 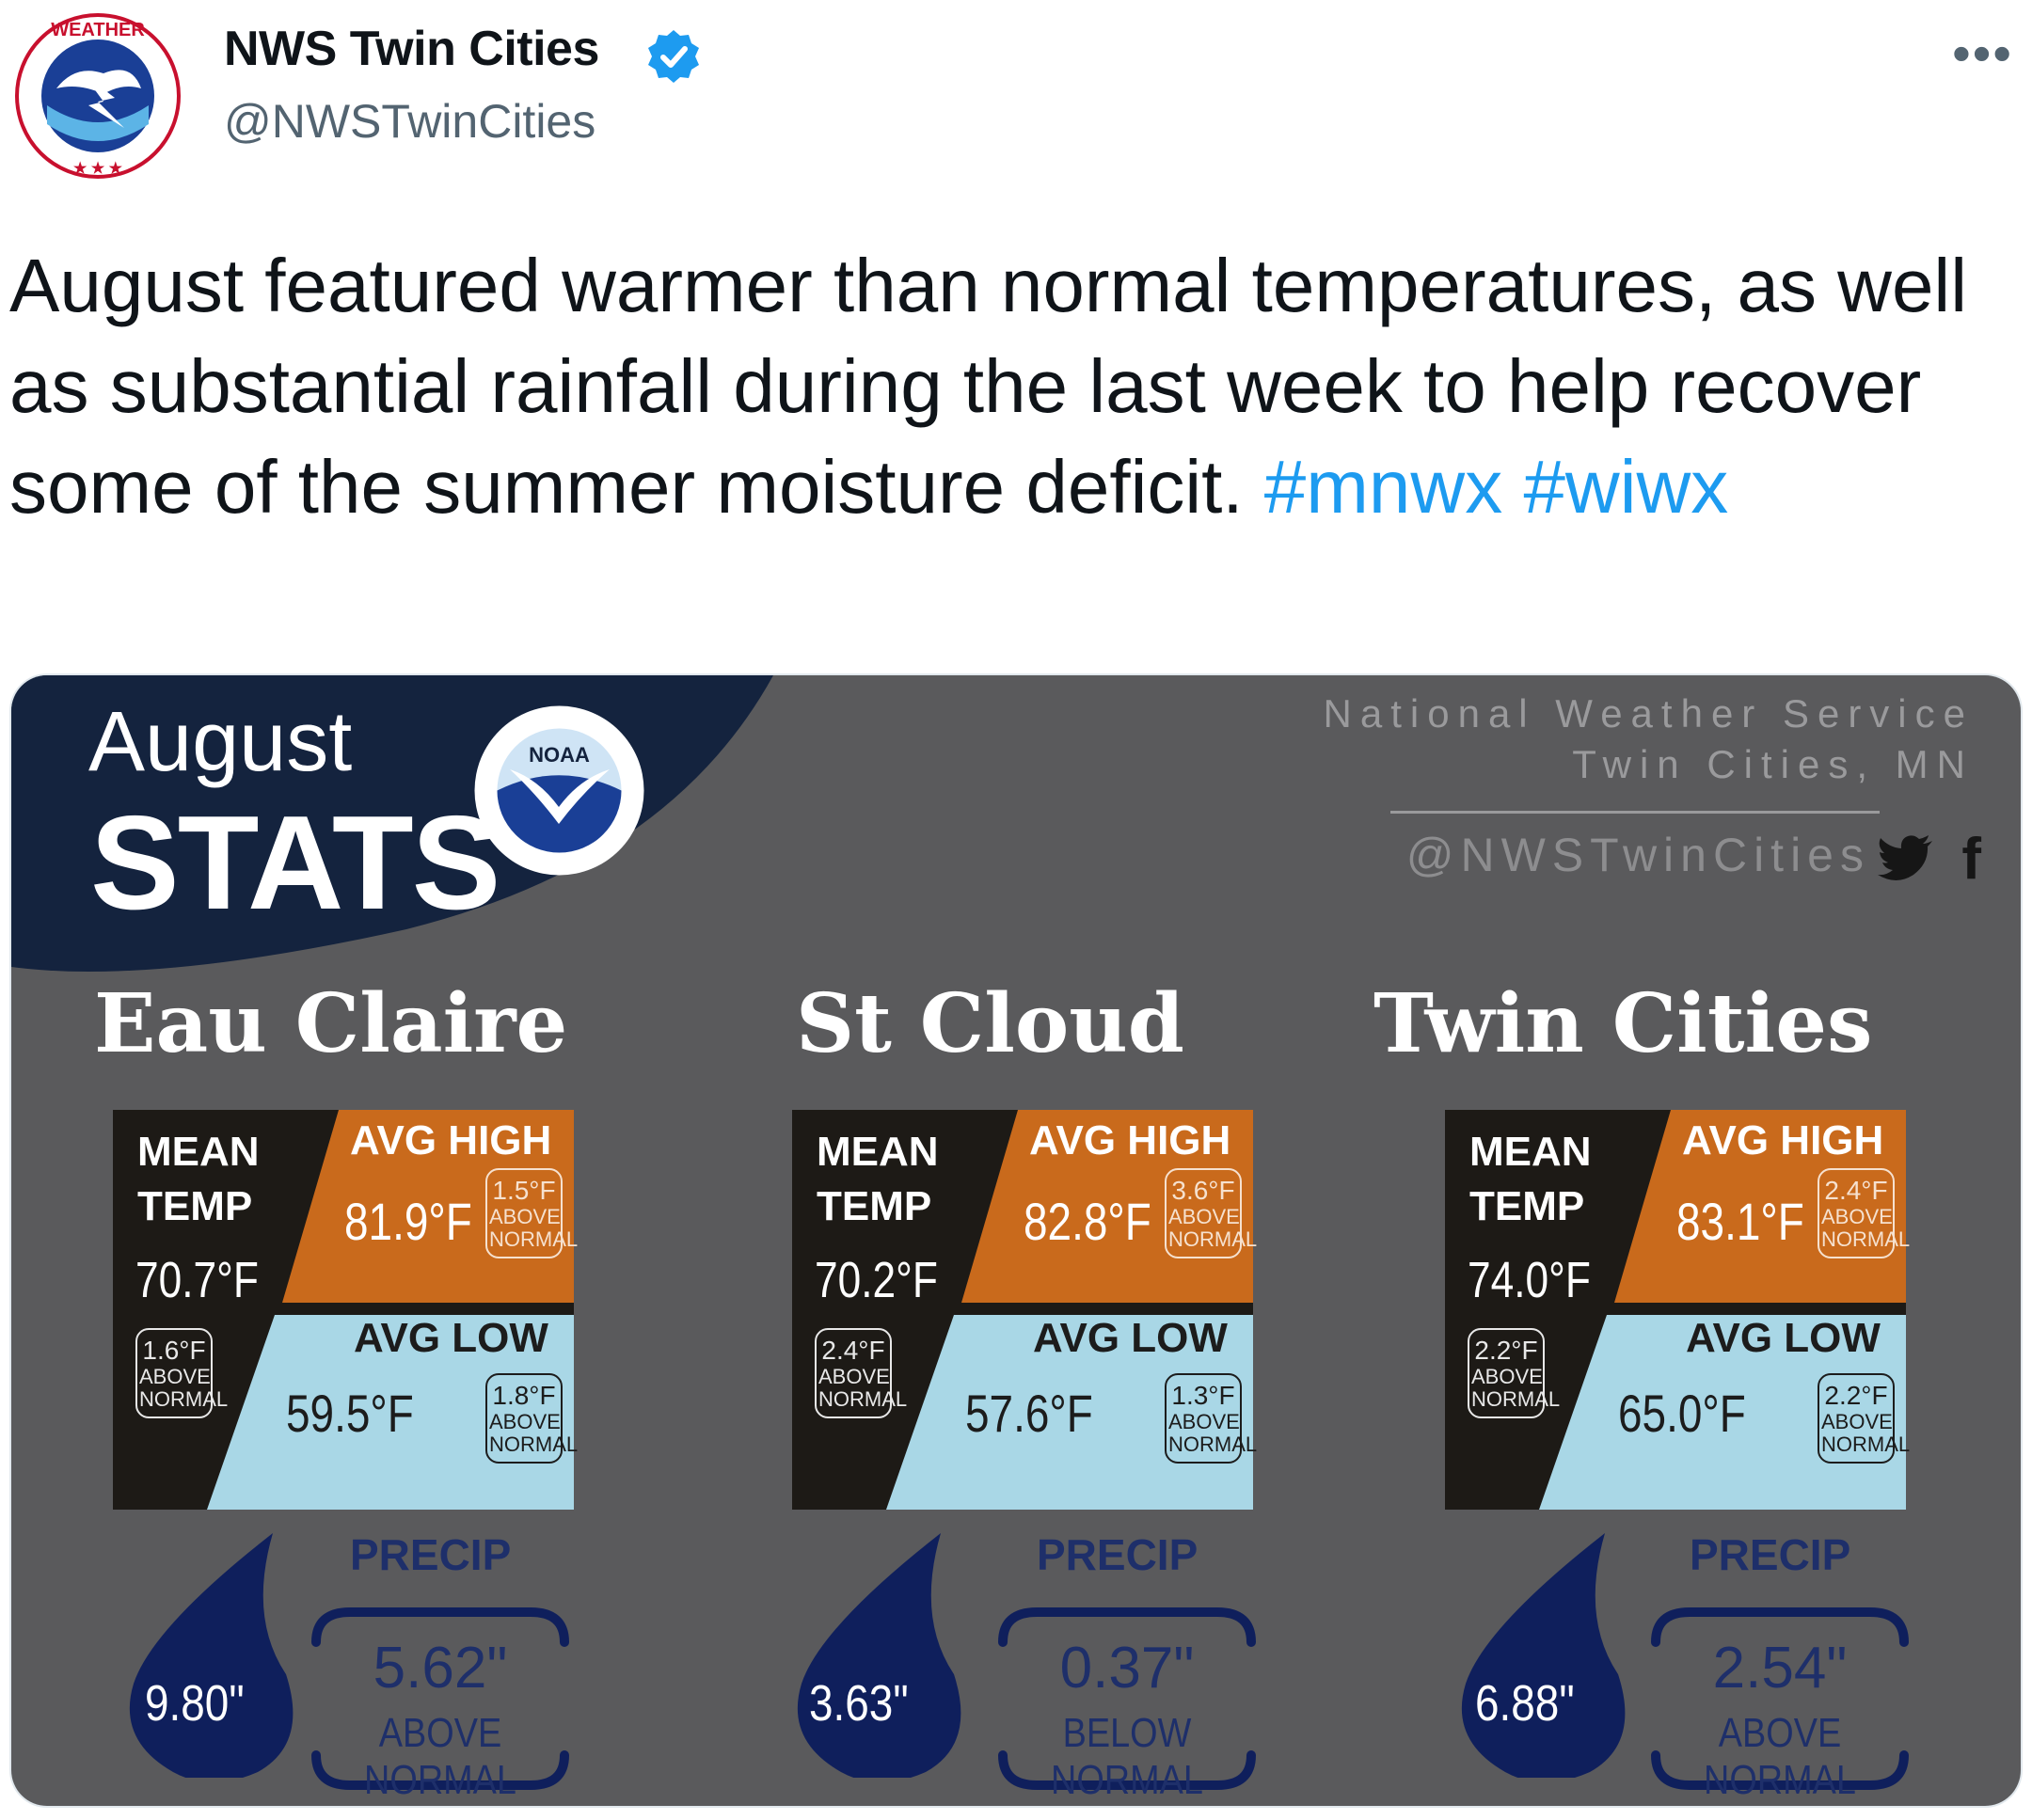 I want to click on departure-value: 1.8°F, so click(x=524, y=1395).